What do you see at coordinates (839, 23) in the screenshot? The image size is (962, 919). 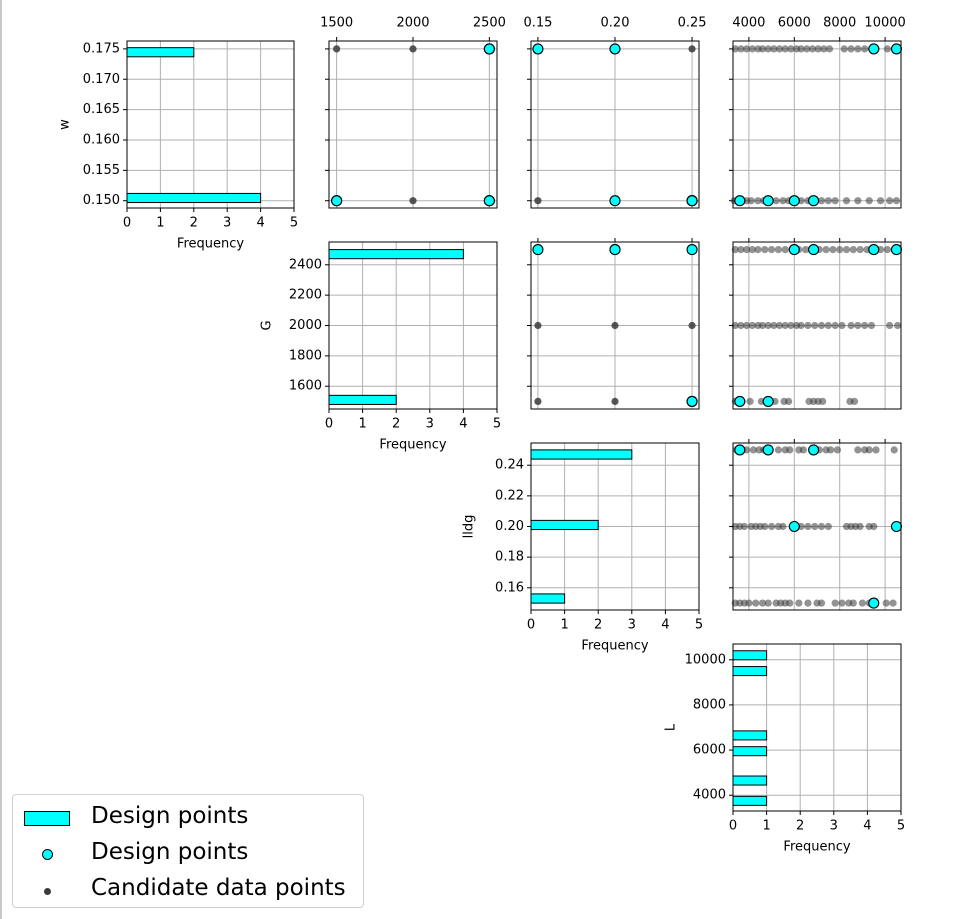 I see `top-x-tick-label: 8000` at bounding box center [839, 23].